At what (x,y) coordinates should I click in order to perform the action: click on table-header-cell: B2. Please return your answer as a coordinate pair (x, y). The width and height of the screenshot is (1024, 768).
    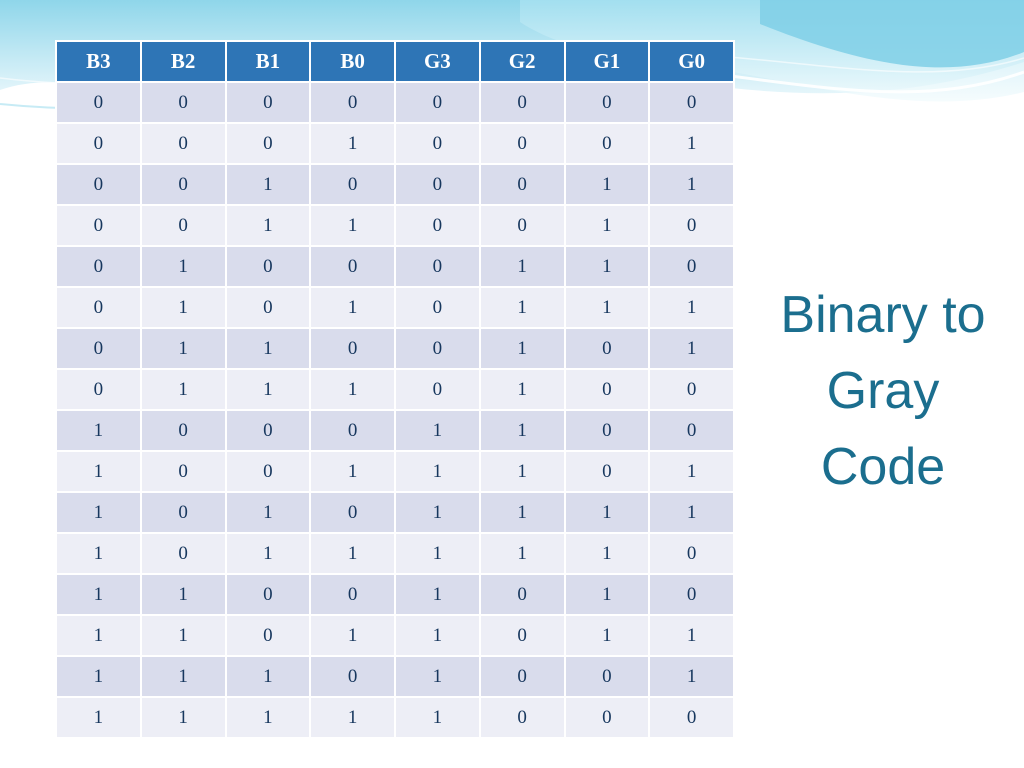
    Looking at the image, I should click on (183, 61).